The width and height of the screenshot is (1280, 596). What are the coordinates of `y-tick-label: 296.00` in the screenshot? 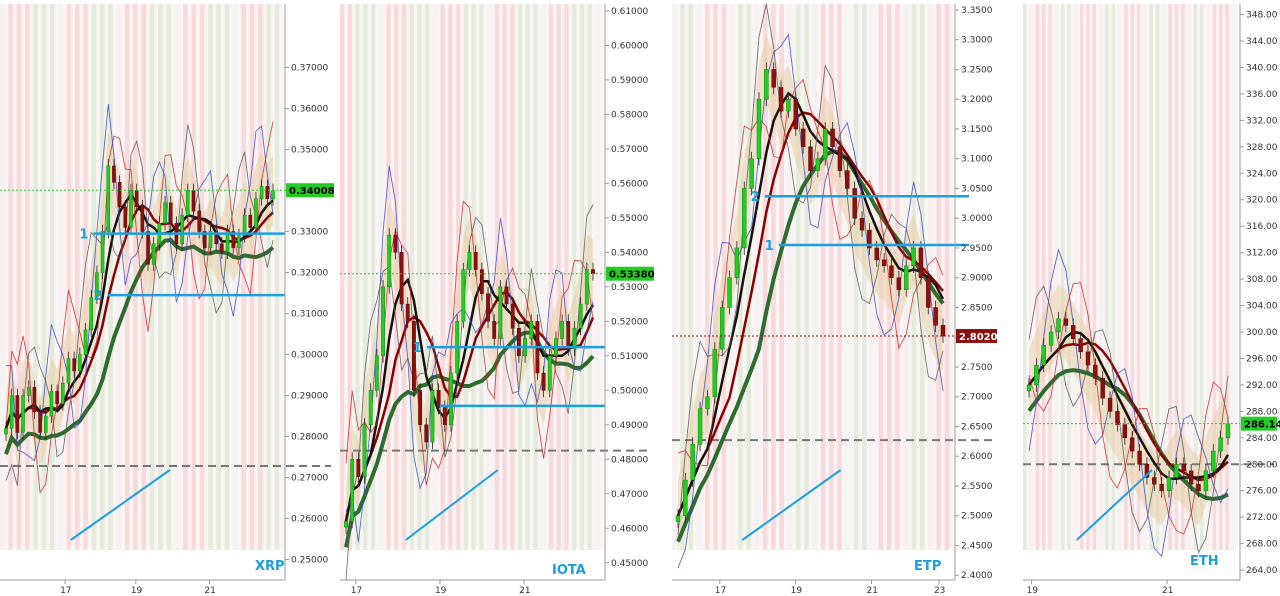 It's located at (1262, 359).